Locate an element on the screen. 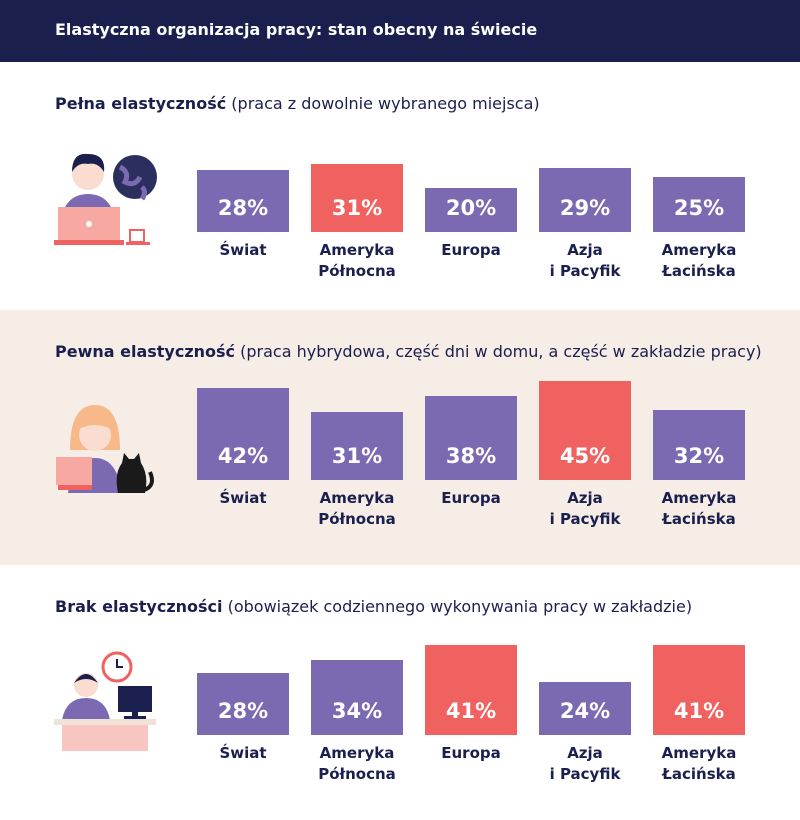  section-subtitle: (praca z dowolnie wybranego miejsca) is located at coordinates (385, 103).